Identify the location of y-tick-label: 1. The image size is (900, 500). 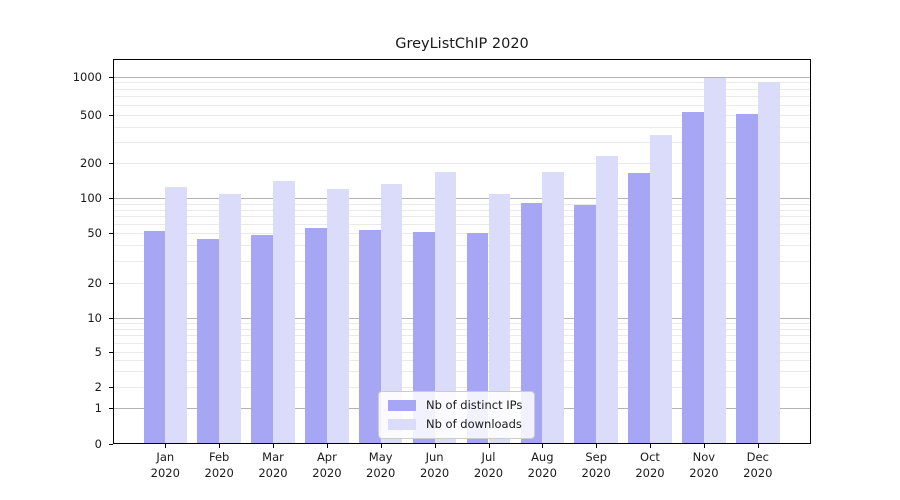
(98, 408).